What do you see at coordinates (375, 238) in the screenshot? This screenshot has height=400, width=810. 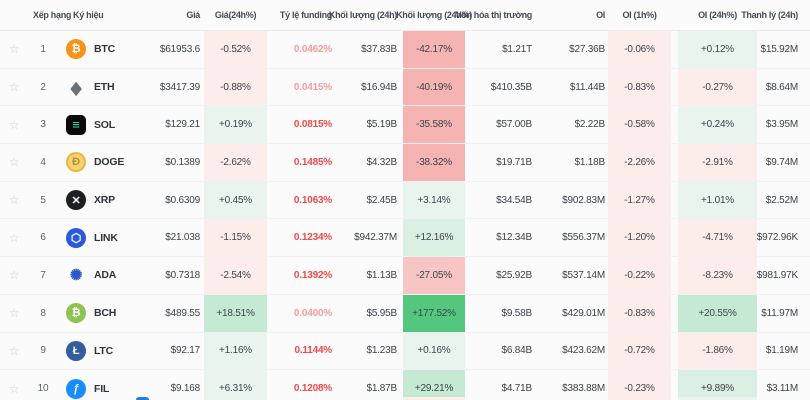 I see `volume-24h-cell: $942.37M` at bounding box center [375, 238].